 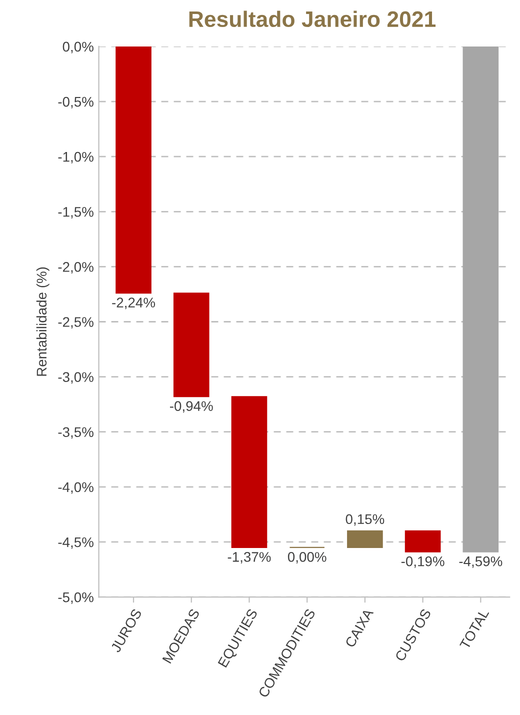 What do you see at coordinates (76, 378) in the screenshot?
I see `y-tick-label: -3,0%` at bounding box center [76, 378].